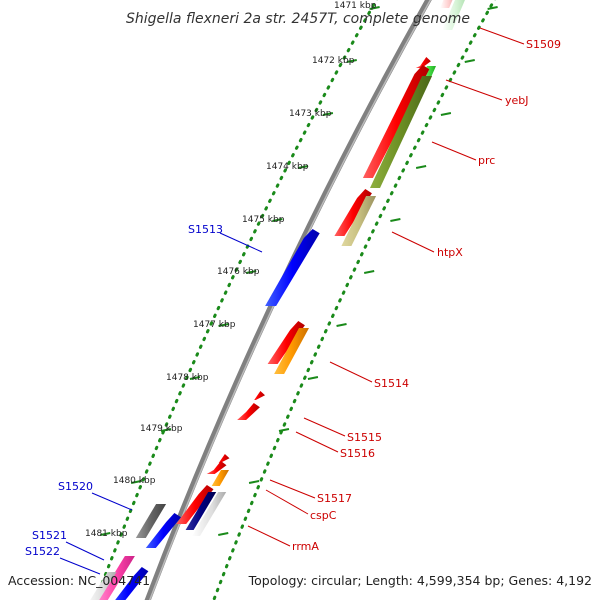 The height and width of the screenshot is (600, 600). I want to click on gene-feature-s1513, so click(292, 267).